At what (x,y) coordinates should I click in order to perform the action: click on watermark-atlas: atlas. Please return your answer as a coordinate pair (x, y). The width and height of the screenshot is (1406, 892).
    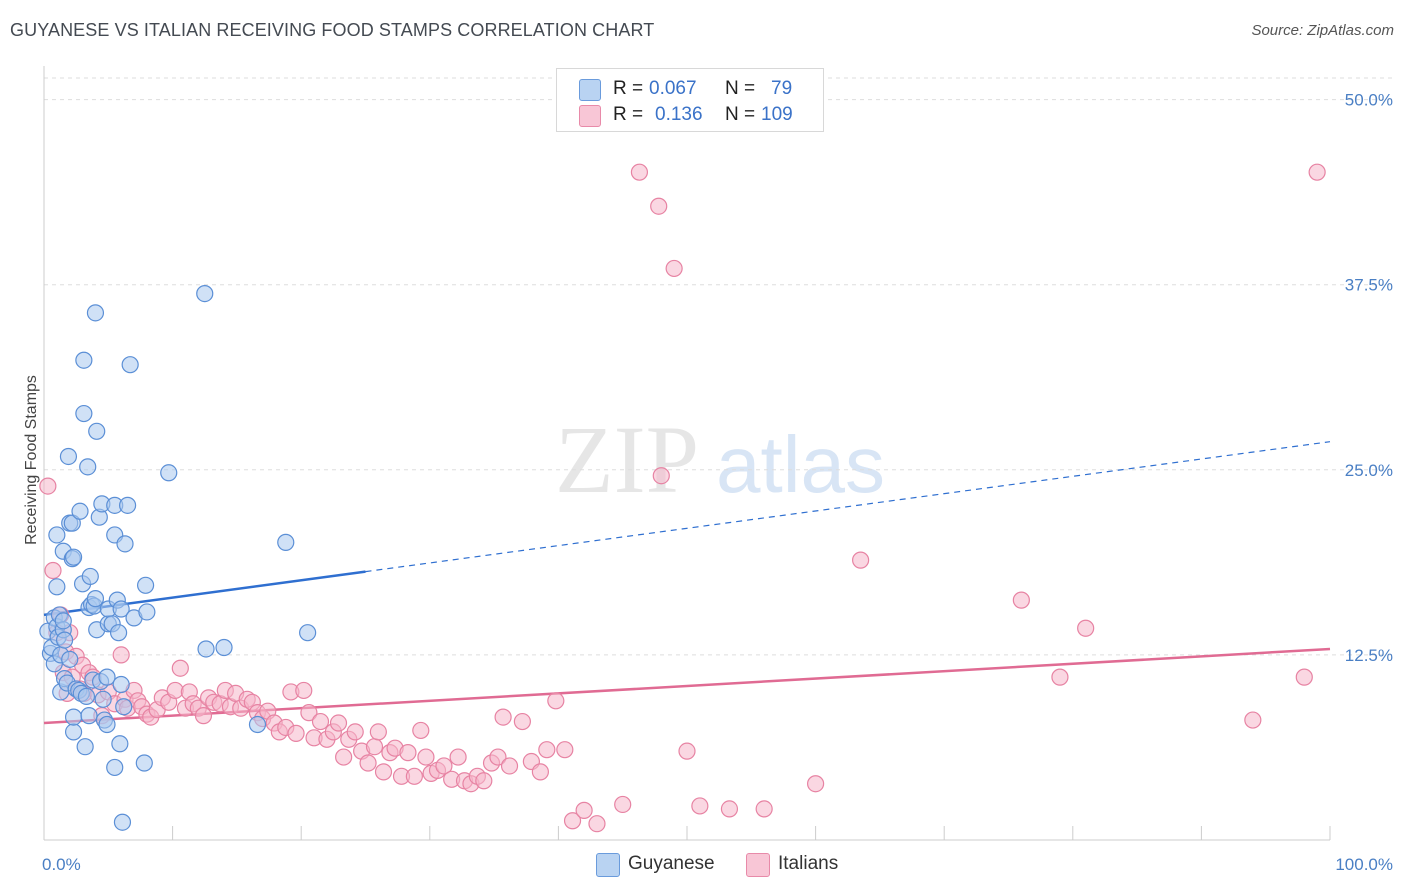
    Looking at the image, I should click on (800, 464).